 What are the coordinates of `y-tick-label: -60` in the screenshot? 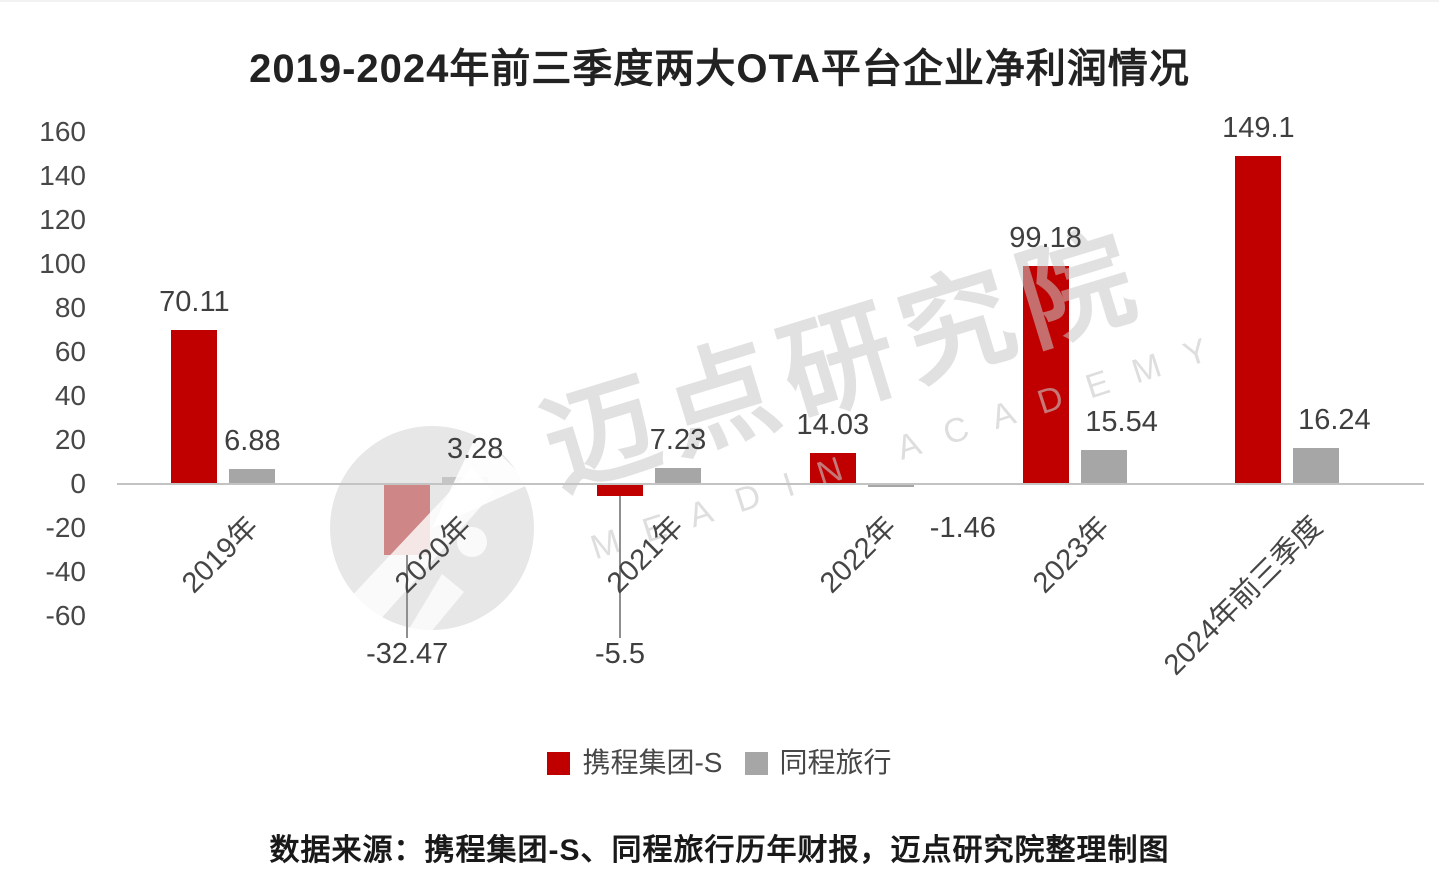 It's located at (65, 615).